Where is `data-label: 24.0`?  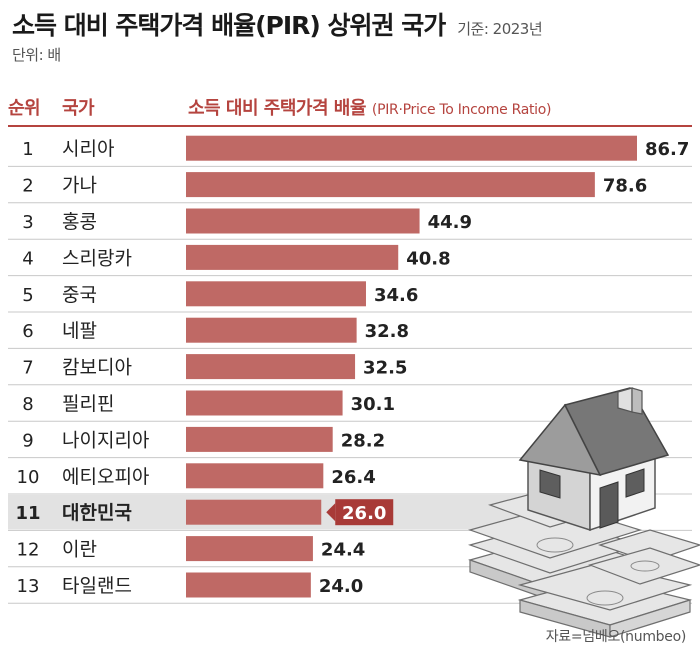 data-label: 24.0 is located at coordinates (341, 586).